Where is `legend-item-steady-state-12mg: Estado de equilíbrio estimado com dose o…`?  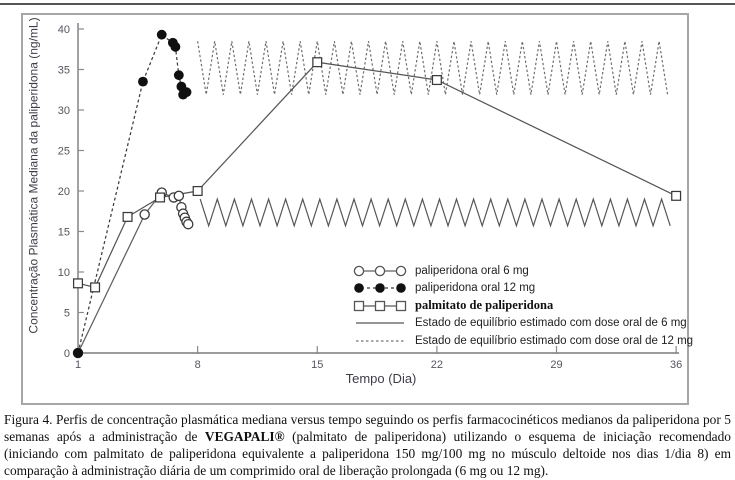 legend-item-steady-state-12mg: Estado de equilíbrio estimado com dose o… is located at coordinates (522, 341).